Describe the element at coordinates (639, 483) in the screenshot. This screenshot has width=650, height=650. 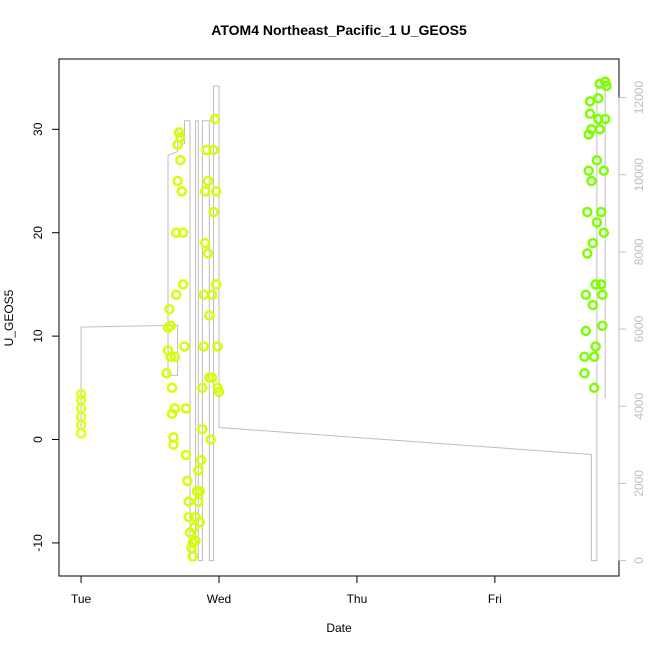
I see `y2-tick-label: 2000` at that location.